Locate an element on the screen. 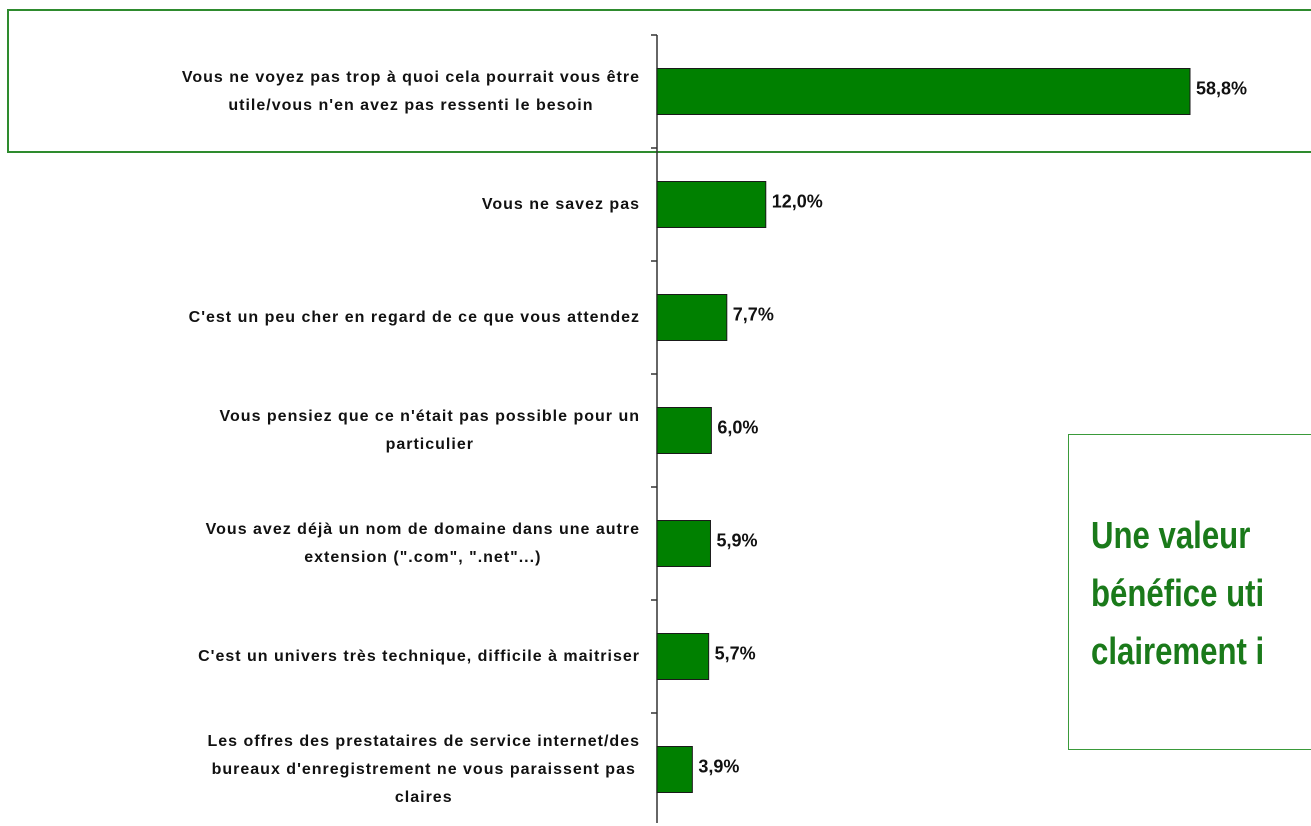  category-label-box: Vous ne savez pas is located at coordinates (330, 204).